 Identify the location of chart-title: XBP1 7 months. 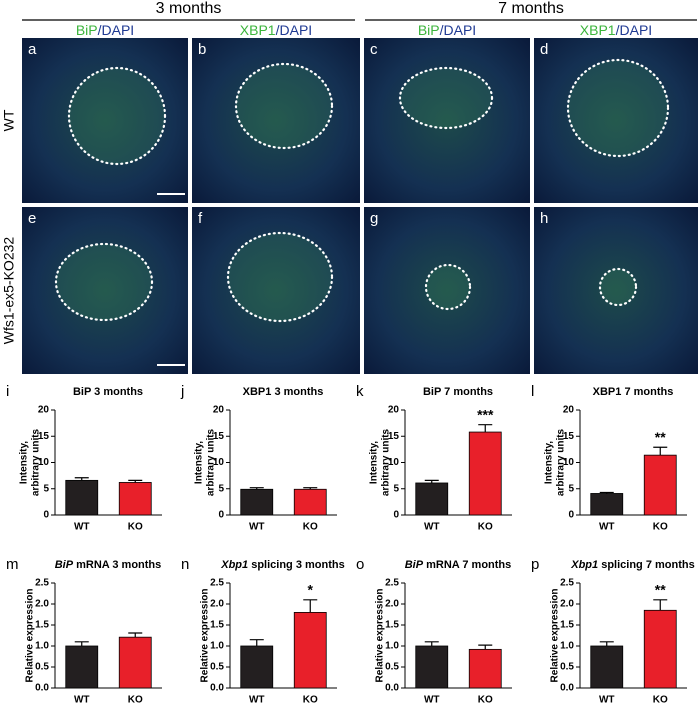
(633, 392).